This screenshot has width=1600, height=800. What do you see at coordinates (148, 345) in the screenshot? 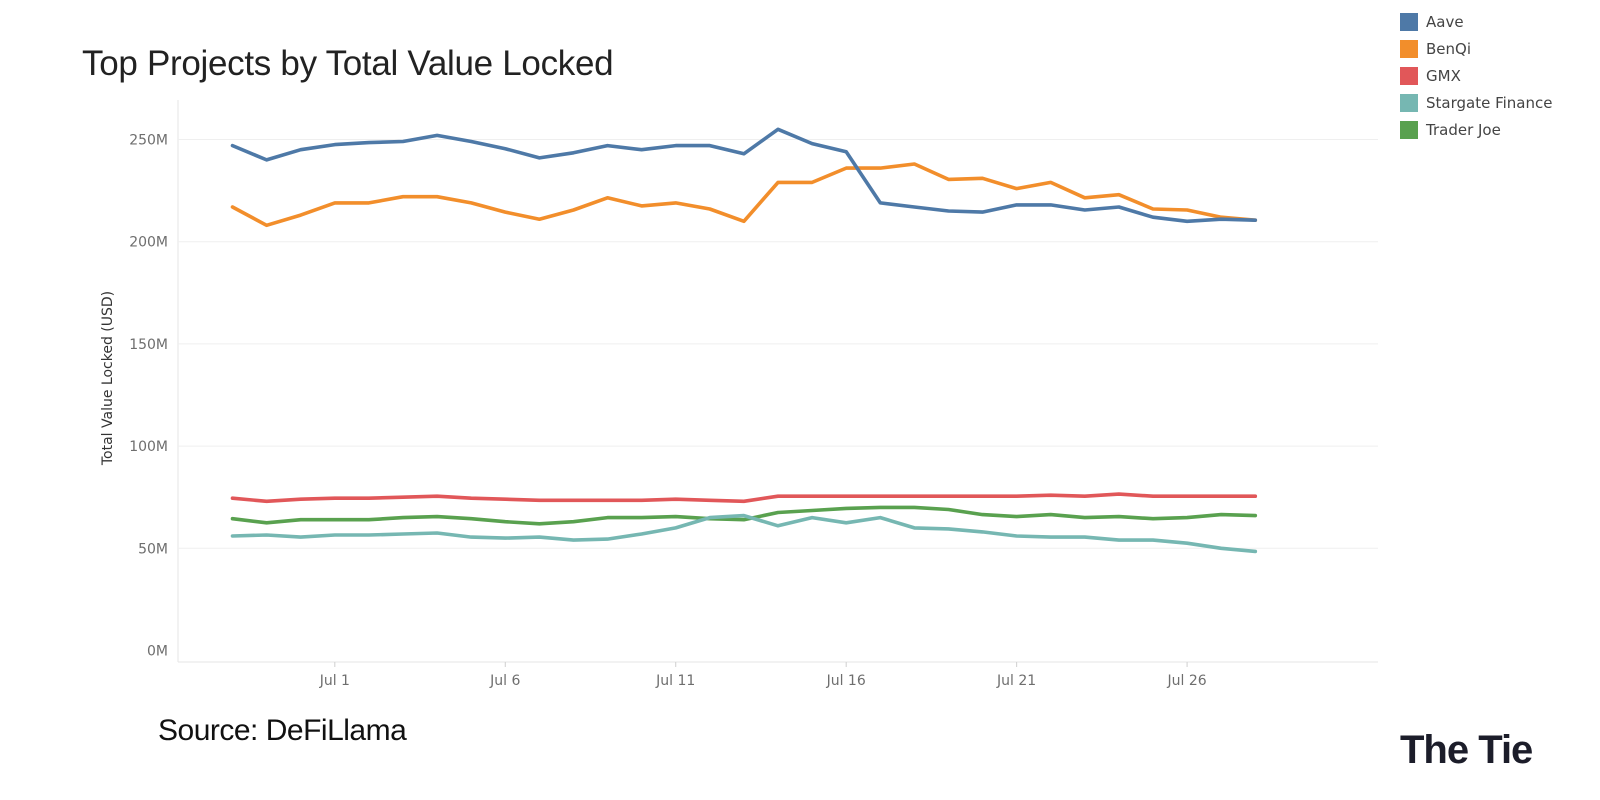
I see `y-tick-label: 150M` at bounding box center [148, 345].